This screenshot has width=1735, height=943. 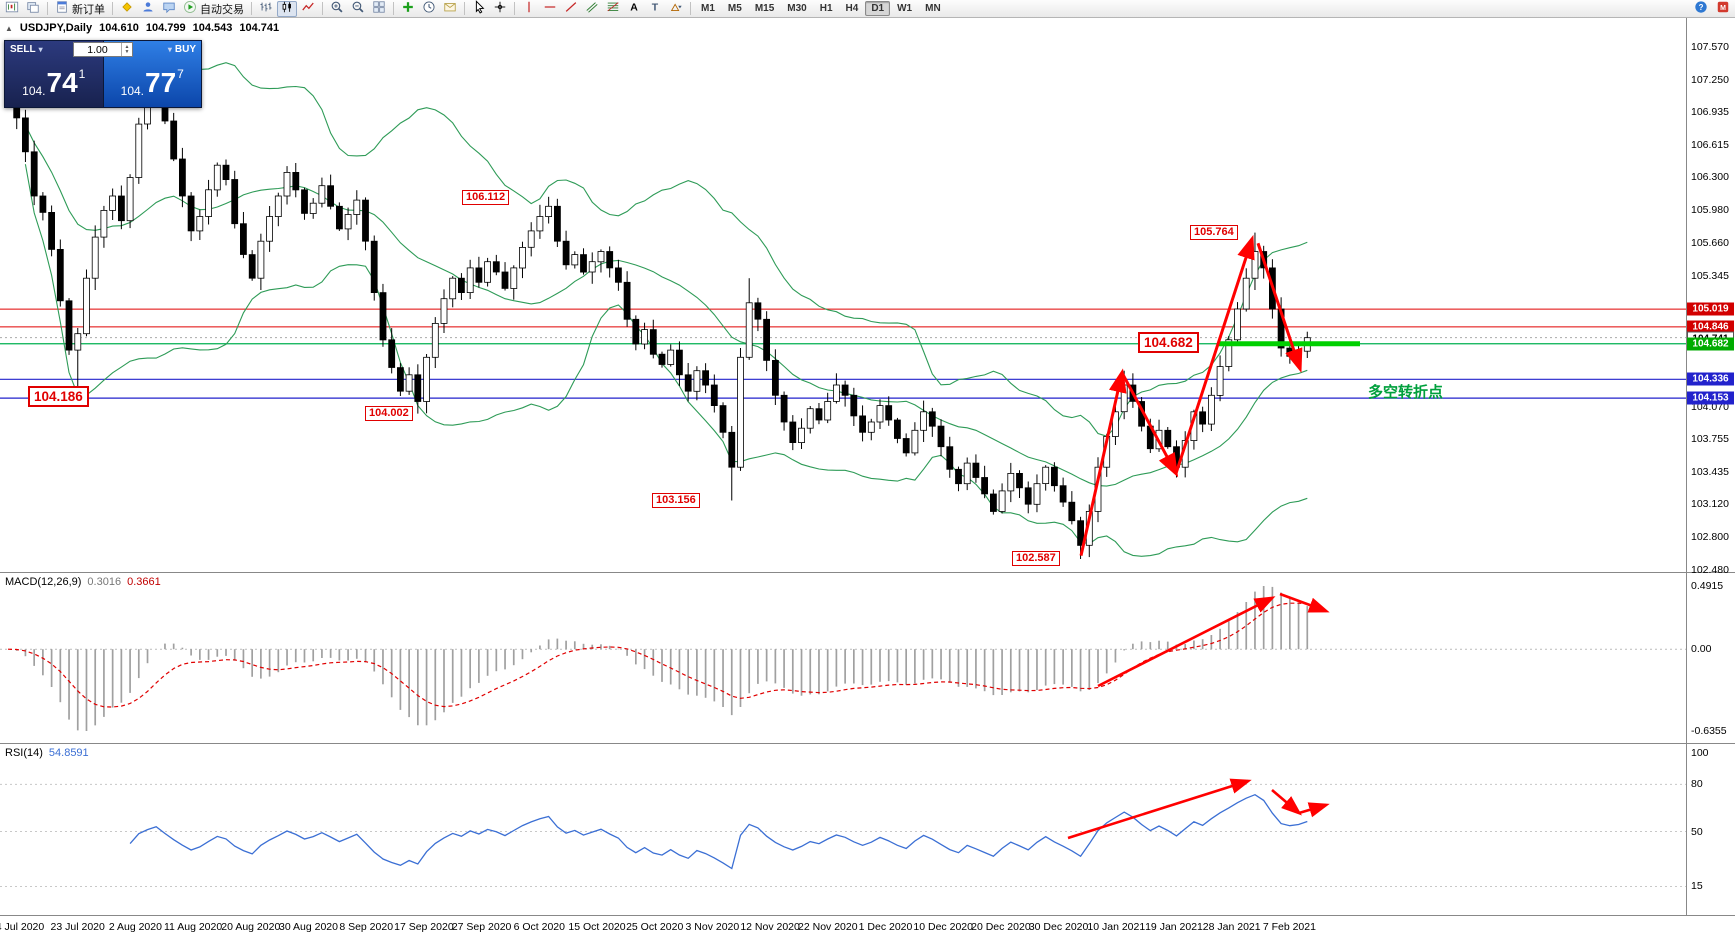 What do you see at coordinates (734, 8) in the screenshot?
I see `timeframe-M5: M5` at bounding box center [734, 8].